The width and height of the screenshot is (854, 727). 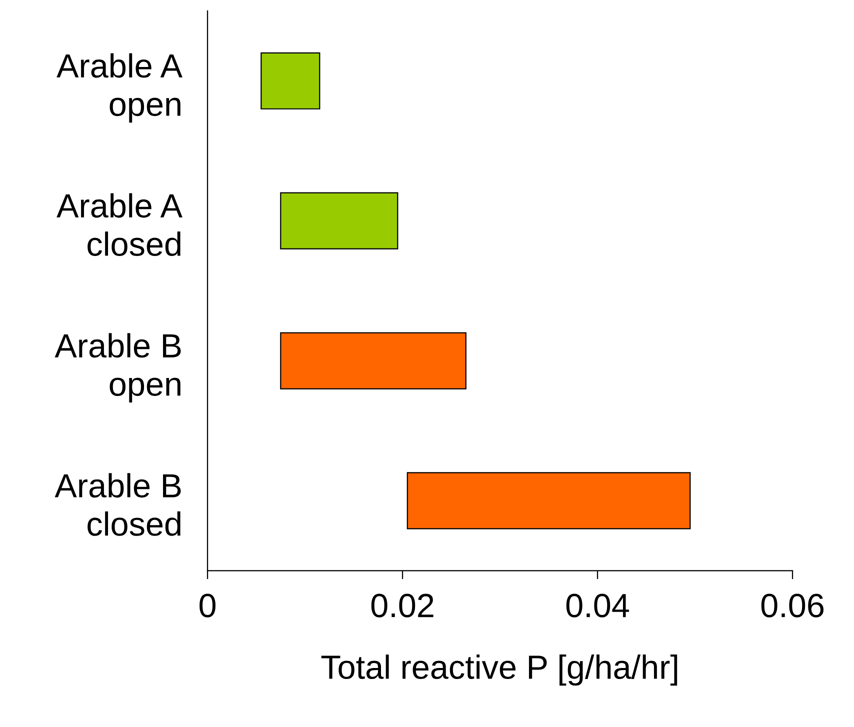 I want to click on y-tick-label: Arable B open, so click(x=117, y=368).